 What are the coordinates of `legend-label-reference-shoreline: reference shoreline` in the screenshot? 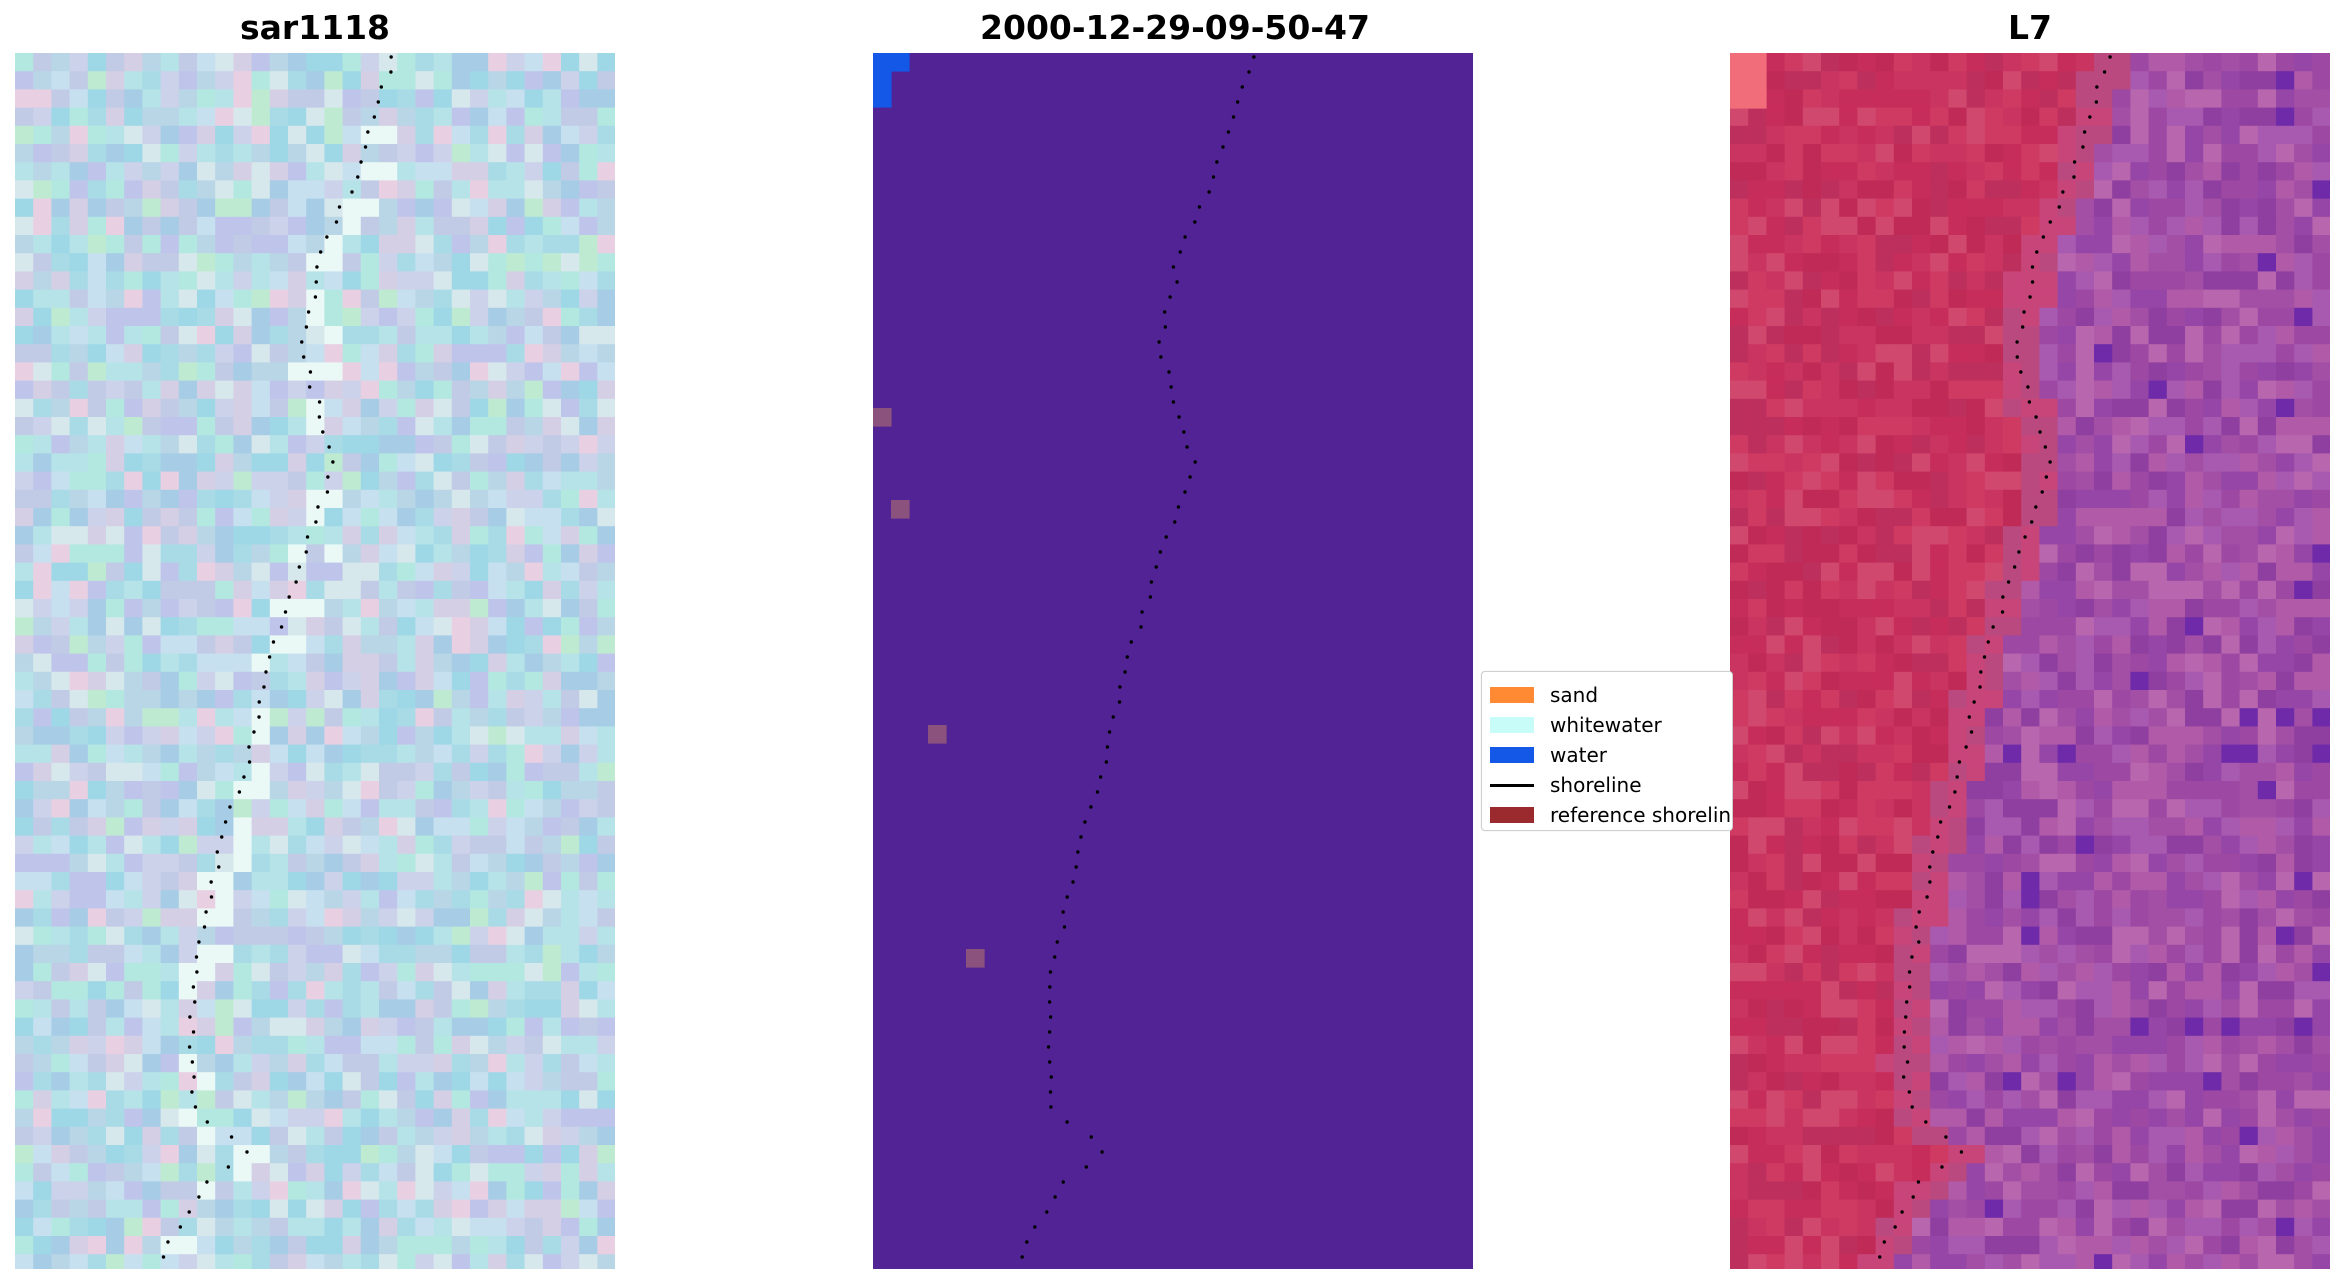 It's located at (1641, 815).